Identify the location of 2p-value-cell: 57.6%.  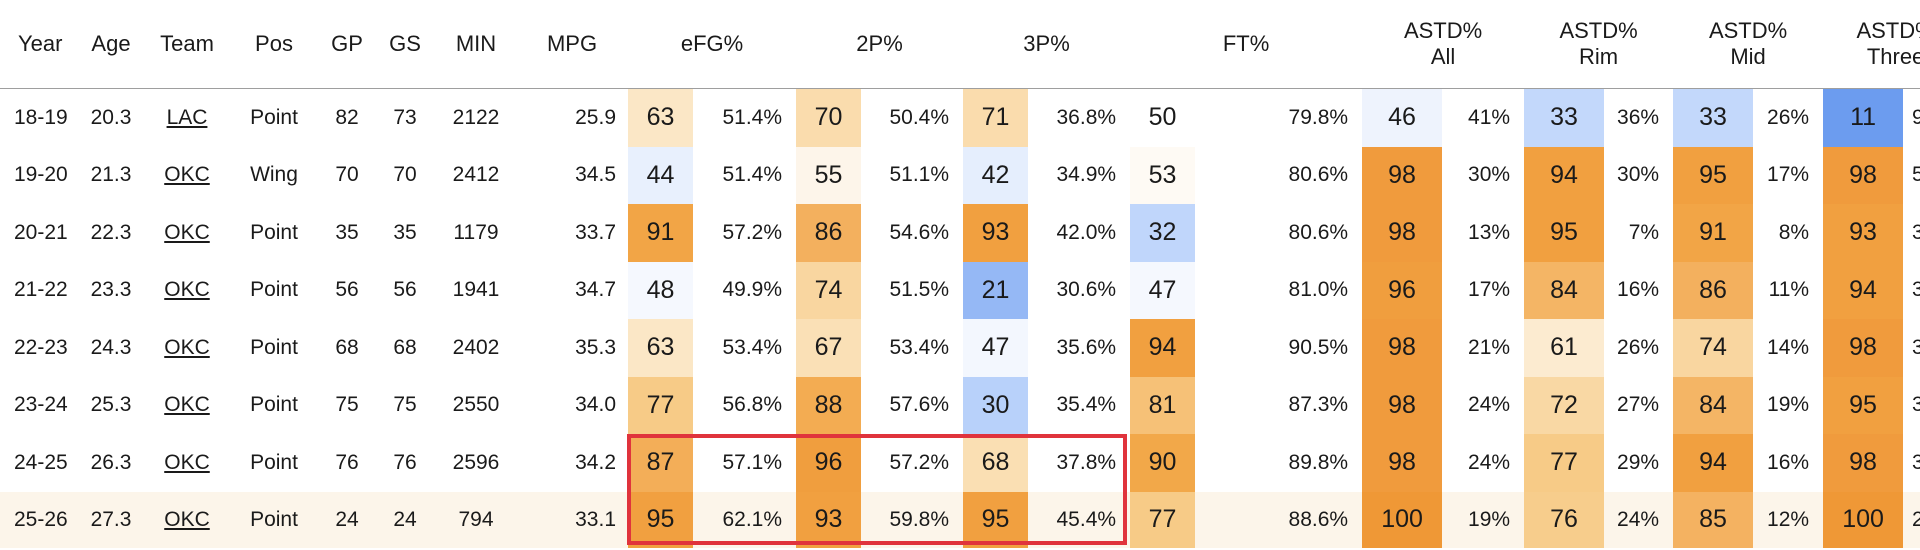
(919, 405).